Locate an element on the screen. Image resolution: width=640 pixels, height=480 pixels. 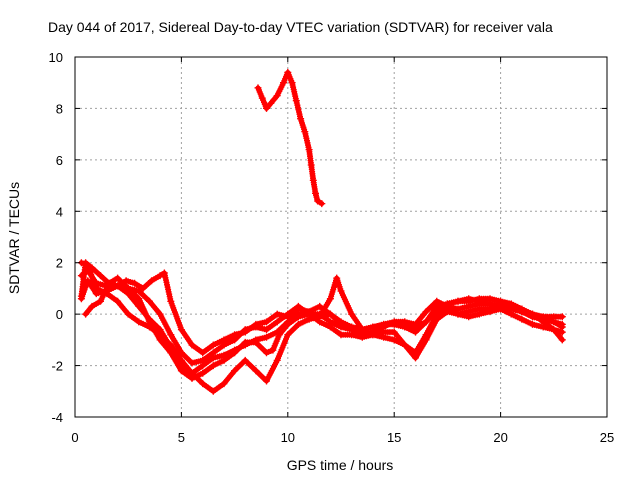
x-tick-label: 15 is located at coordinates (394, 437).